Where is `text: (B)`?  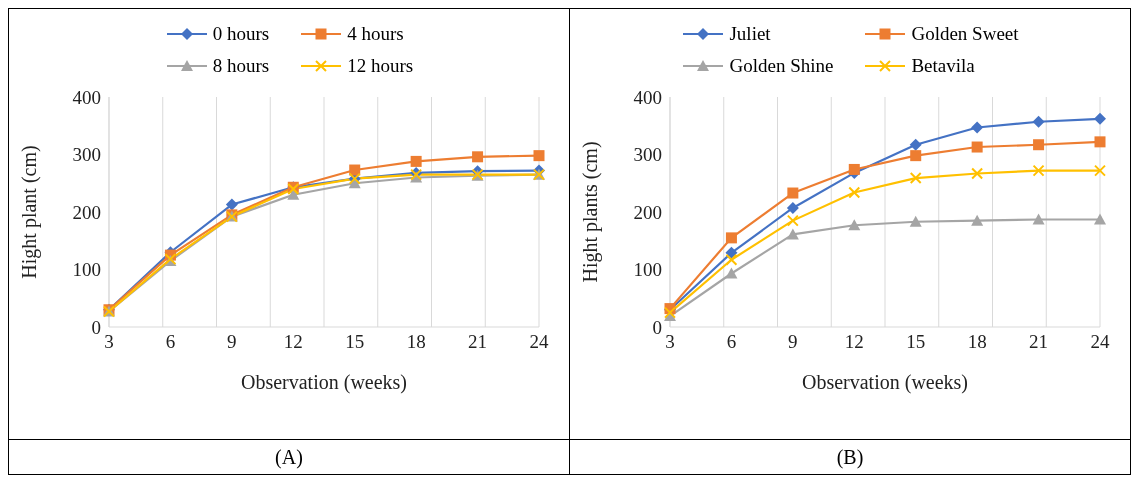
text: (B) is located at coordinates (850, 457).